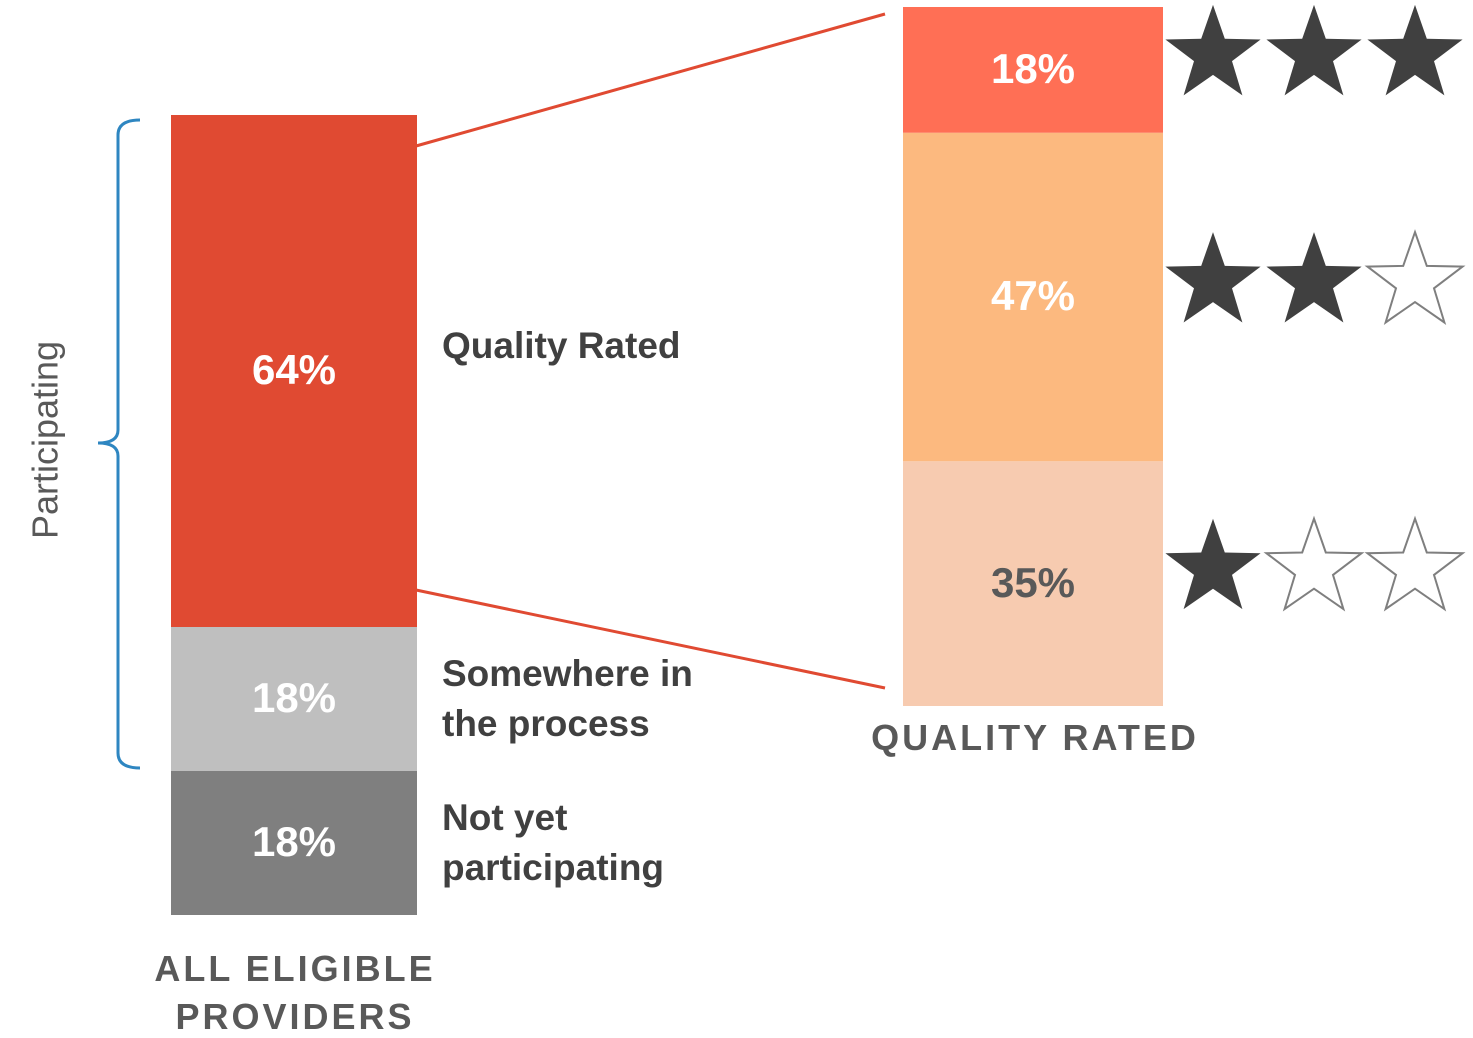 The height and width of the screenshot is (1038, 1473). I want to click on value-label: 64%, so click(294, 369).